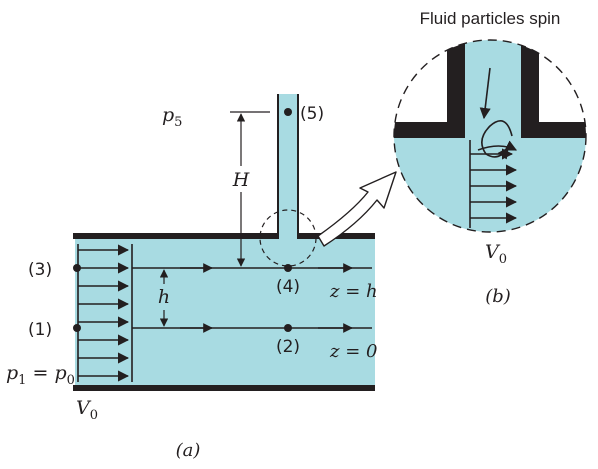  I want to click on spin-indicator, so click(496, 113).